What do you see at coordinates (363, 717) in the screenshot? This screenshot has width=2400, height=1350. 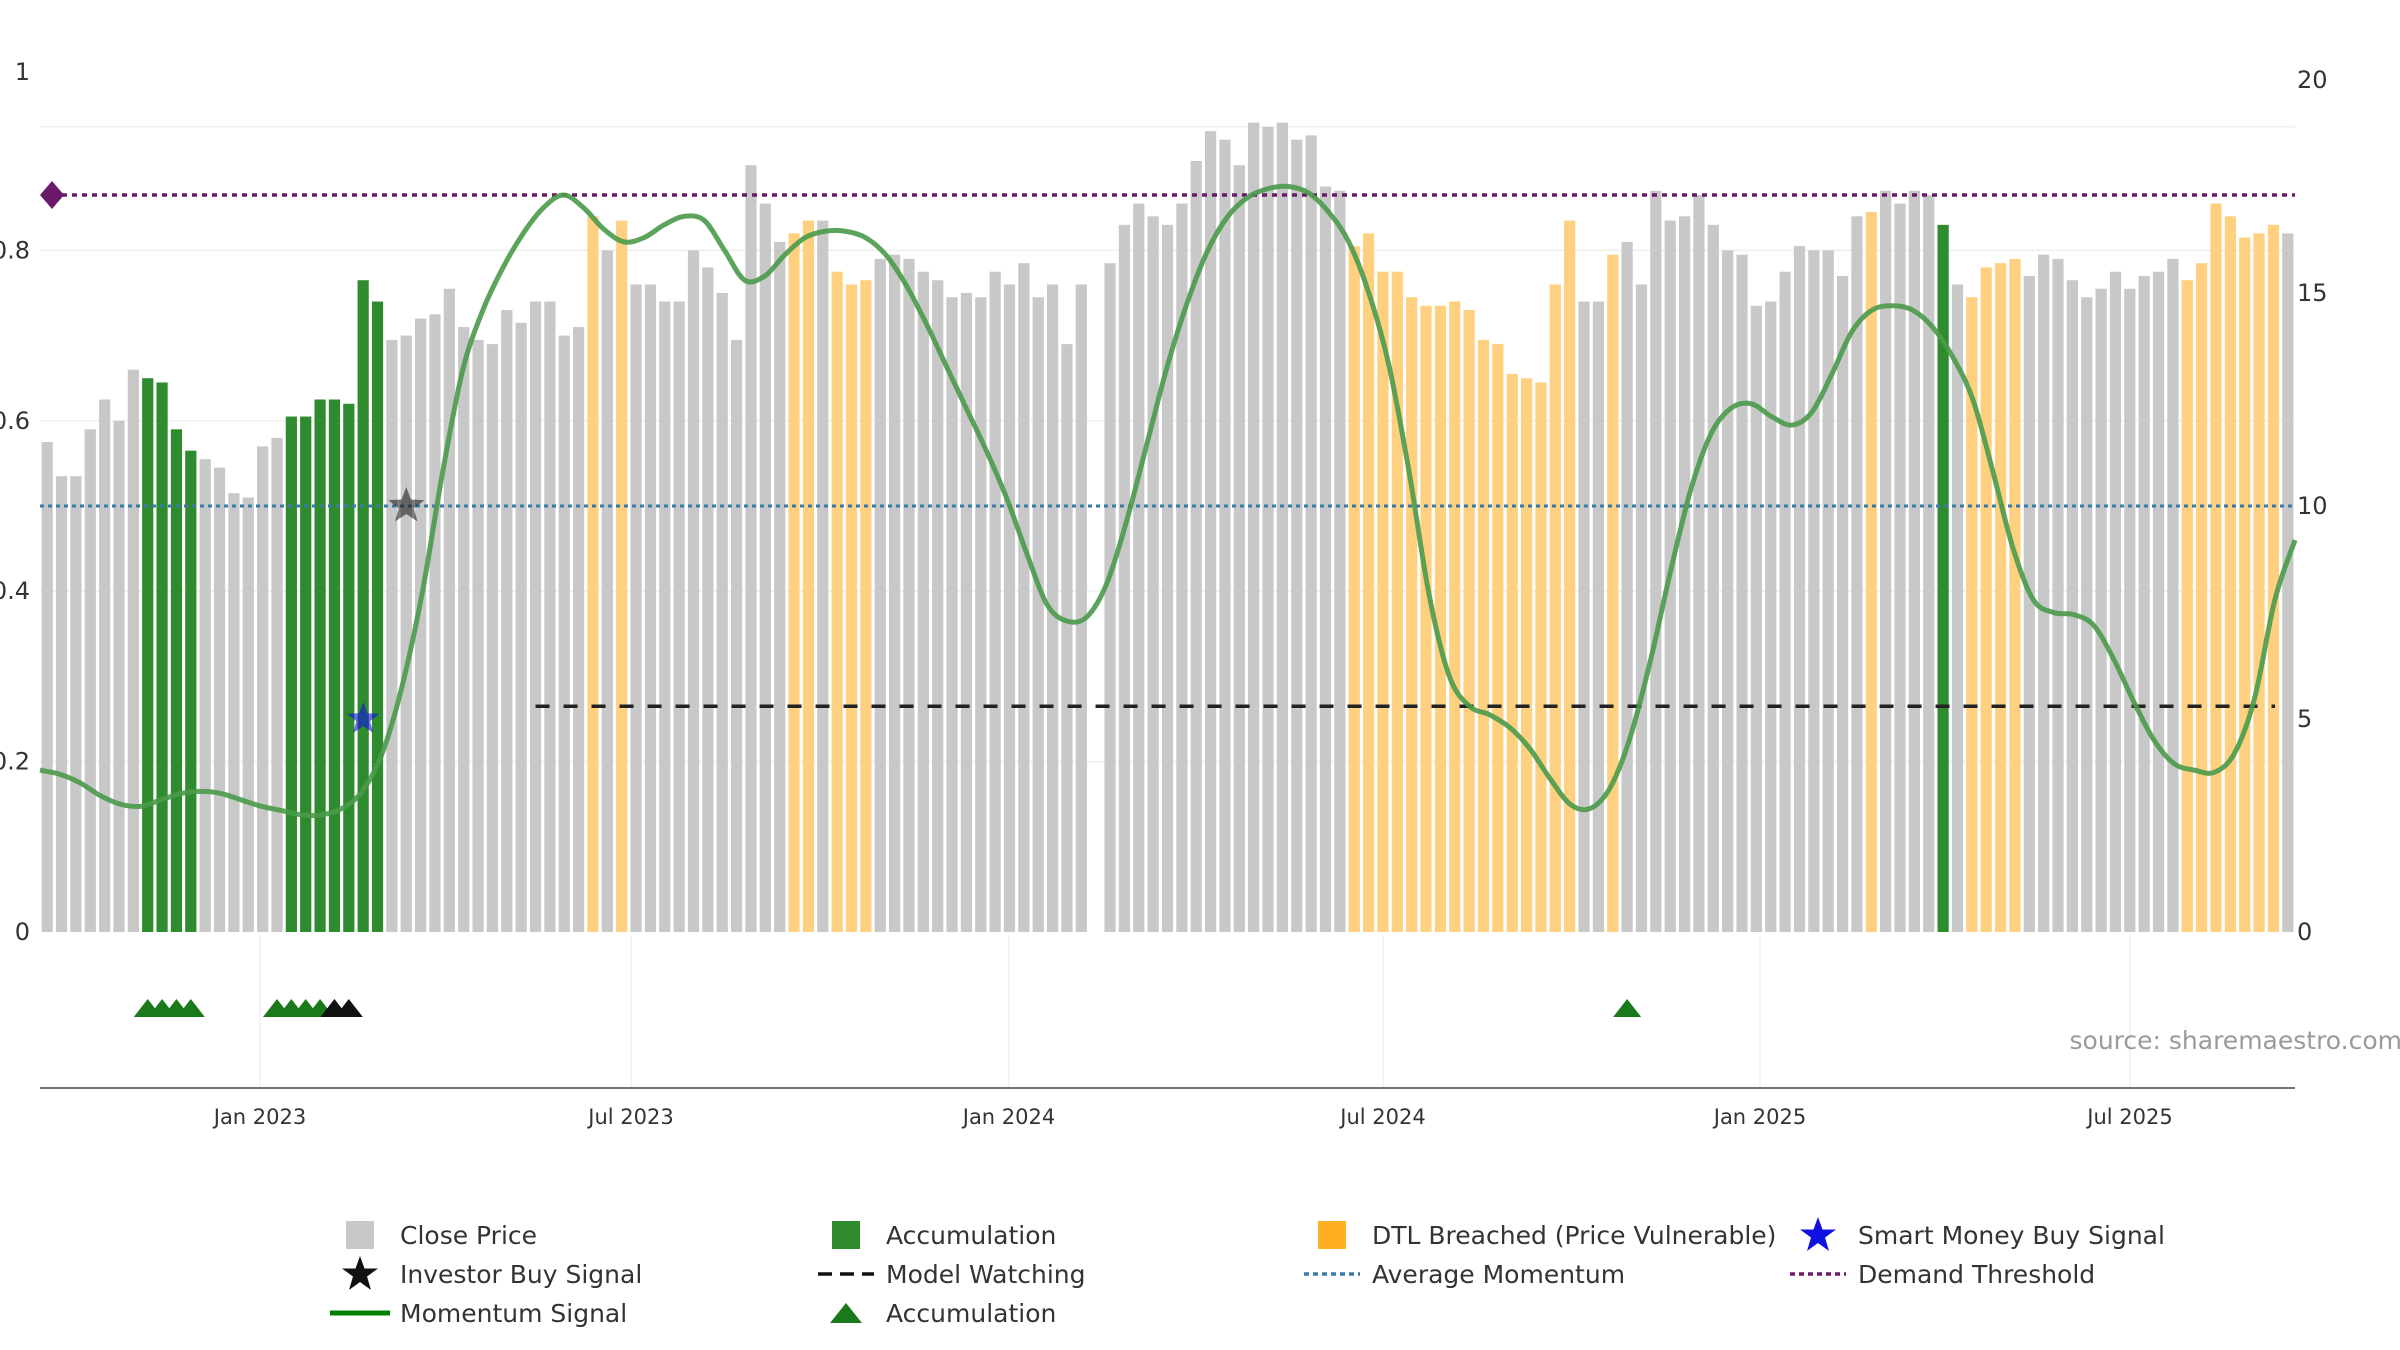 I see `smart-money-buy-signal` at bounding box center [363, 717].